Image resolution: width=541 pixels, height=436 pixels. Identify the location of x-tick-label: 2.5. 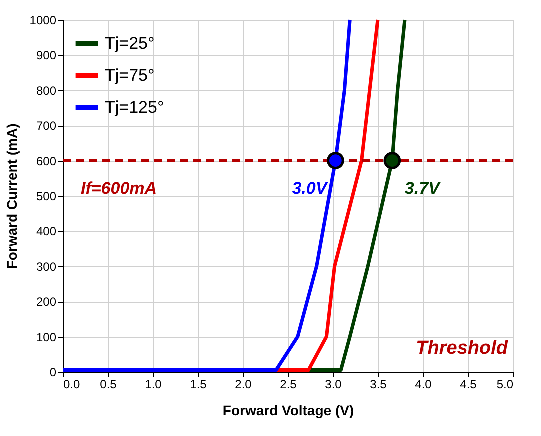
(289, 385).